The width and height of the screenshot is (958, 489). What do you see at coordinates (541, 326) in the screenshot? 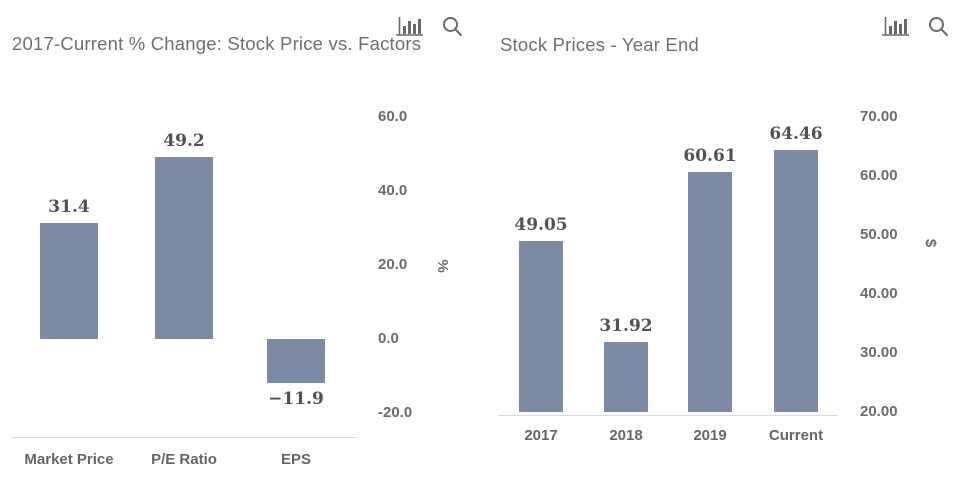
I see `bar-2017` at bounding box center [541, 326].